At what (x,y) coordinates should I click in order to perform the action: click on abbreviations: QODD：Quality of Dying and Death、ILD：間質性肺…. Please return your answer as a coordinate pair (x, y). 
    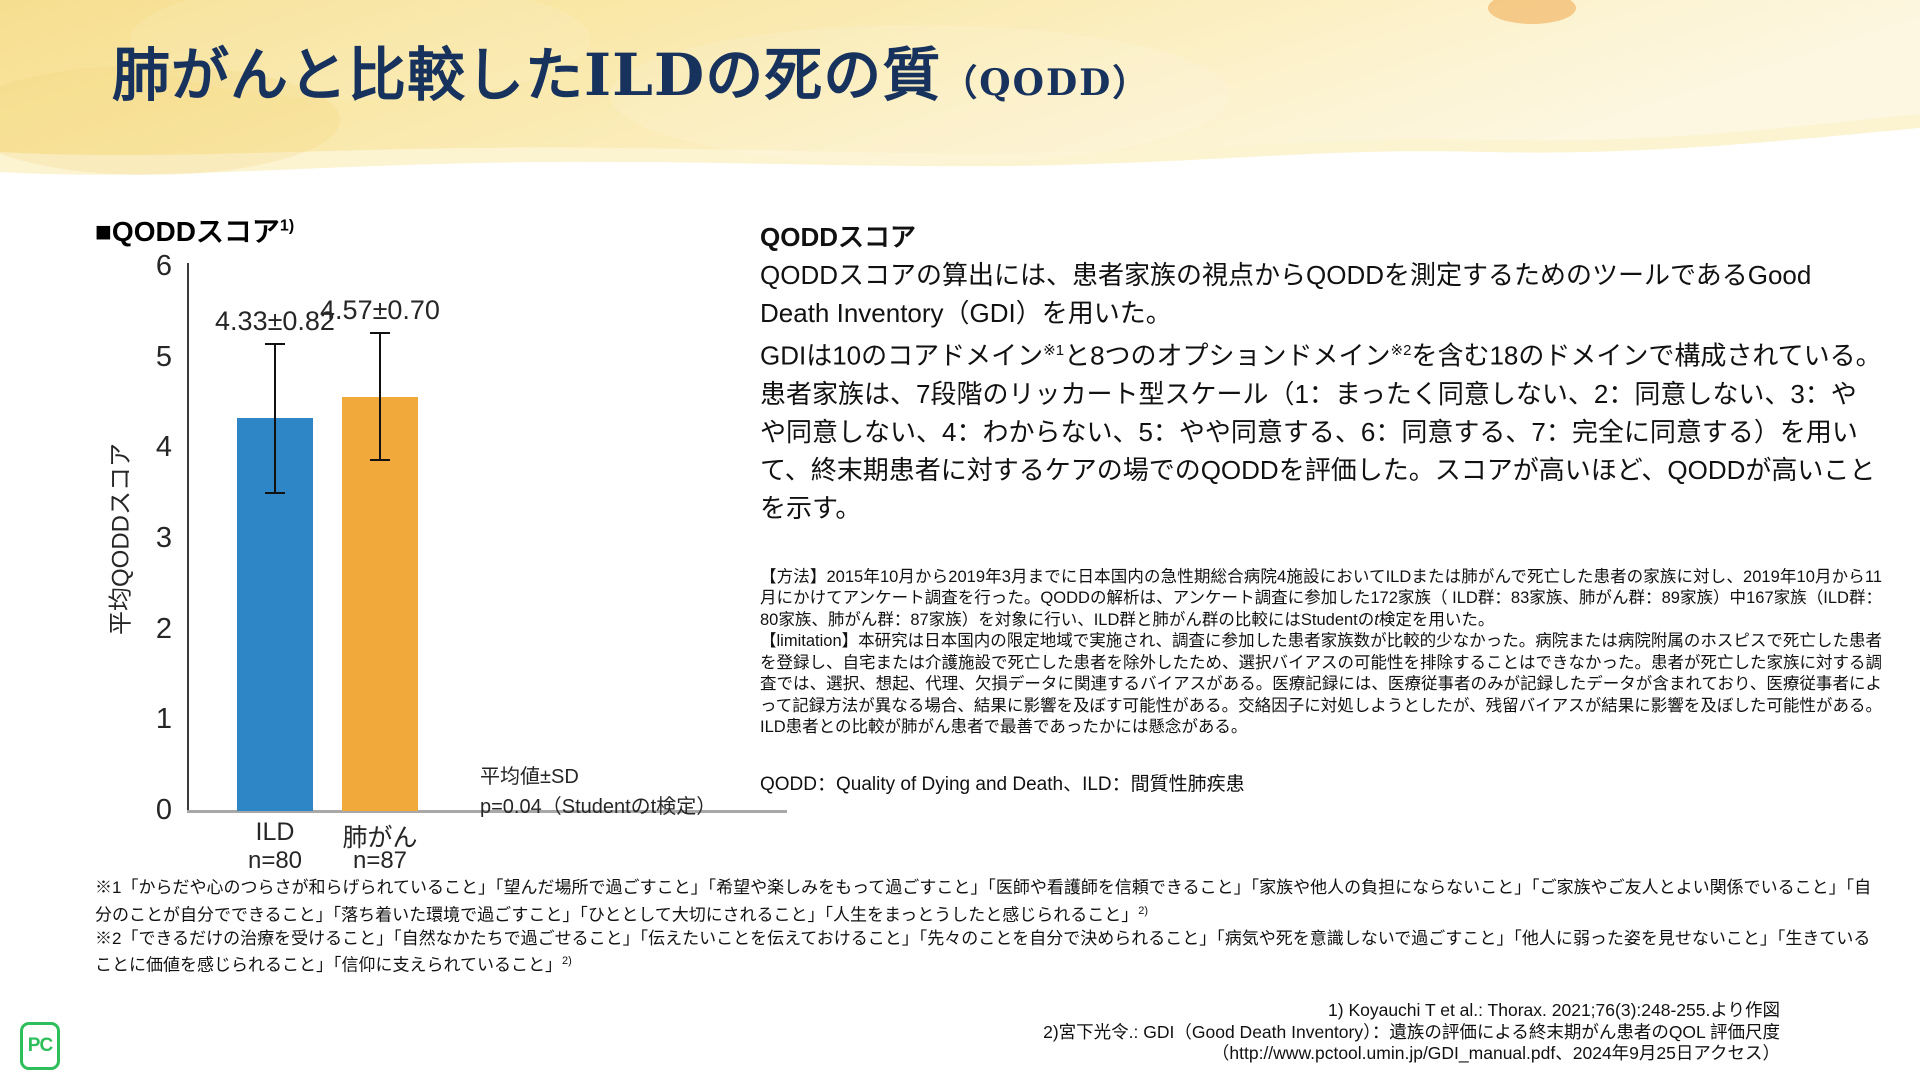
    Looking at the image, I should click on (1002, 784).